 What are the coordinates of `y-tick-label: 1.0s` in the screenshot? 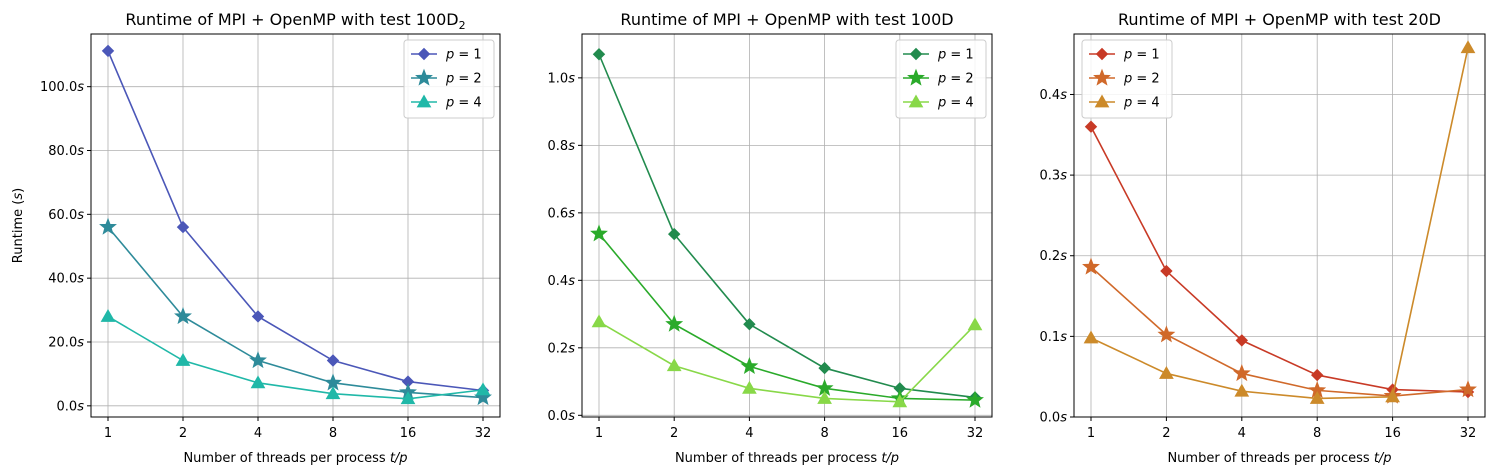 It's located at (562, 78).